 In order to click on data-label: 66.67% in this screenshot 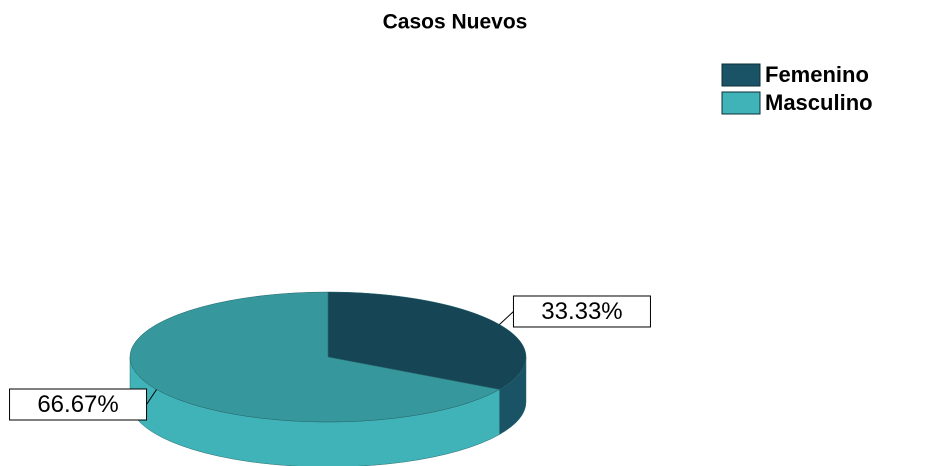, I will do `click(77, 404)`.